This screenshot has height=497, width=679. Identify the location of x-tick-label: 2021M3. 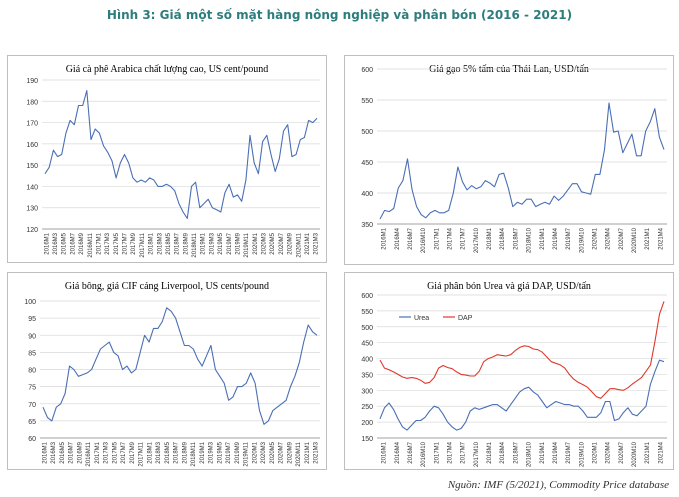
(317, 243).